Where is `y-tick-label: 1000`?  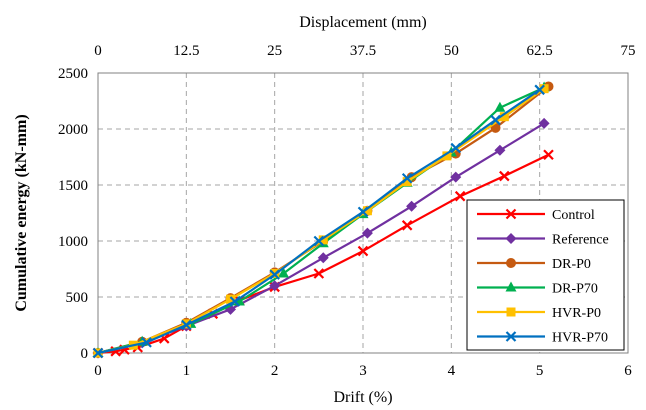
y-tick-label: 1000 is located at coordinates (73, 242).